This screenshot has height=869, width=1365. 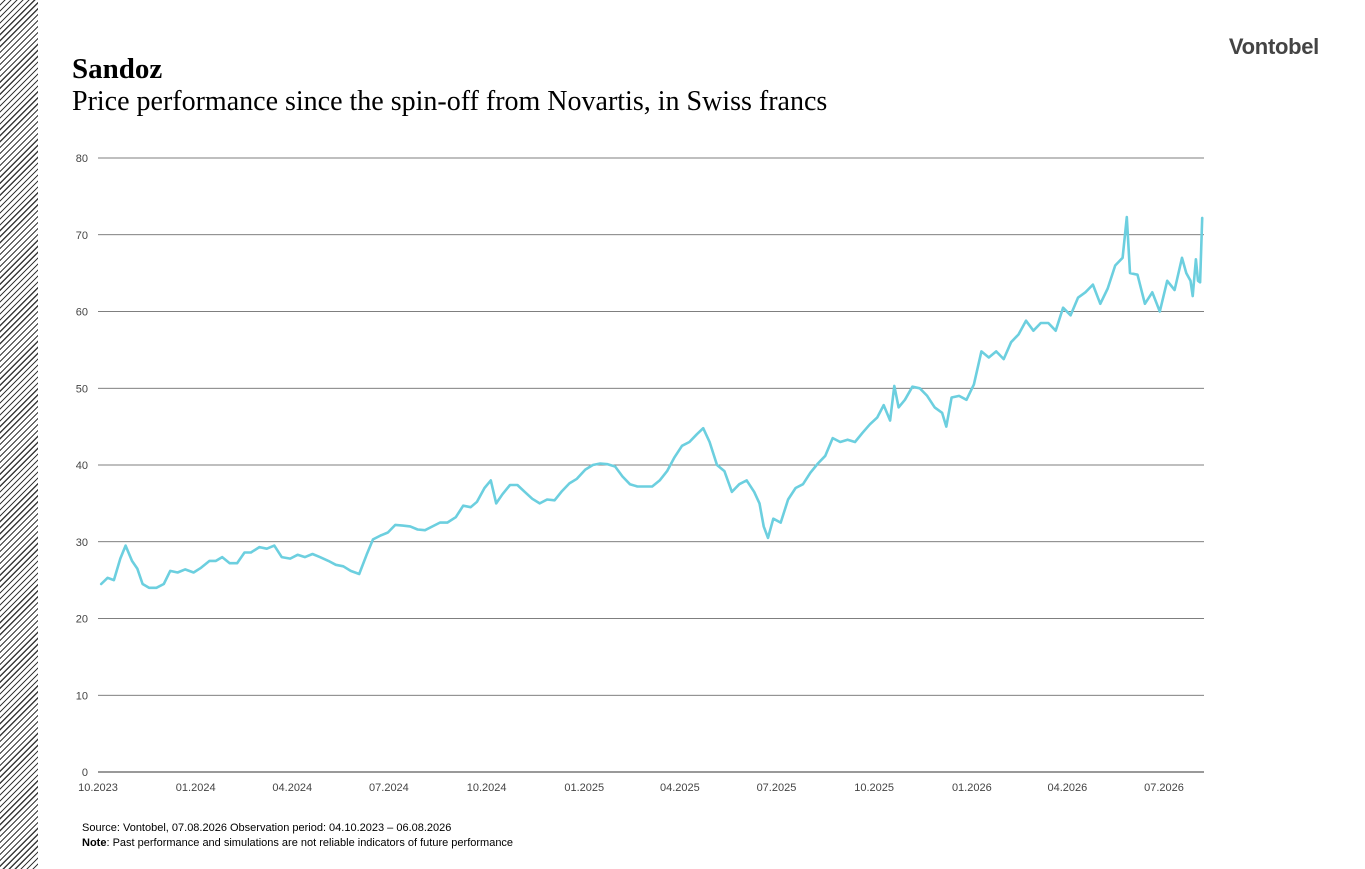 I want to click on x-tick-label: 07.2026, so click(x=1164, y=788).